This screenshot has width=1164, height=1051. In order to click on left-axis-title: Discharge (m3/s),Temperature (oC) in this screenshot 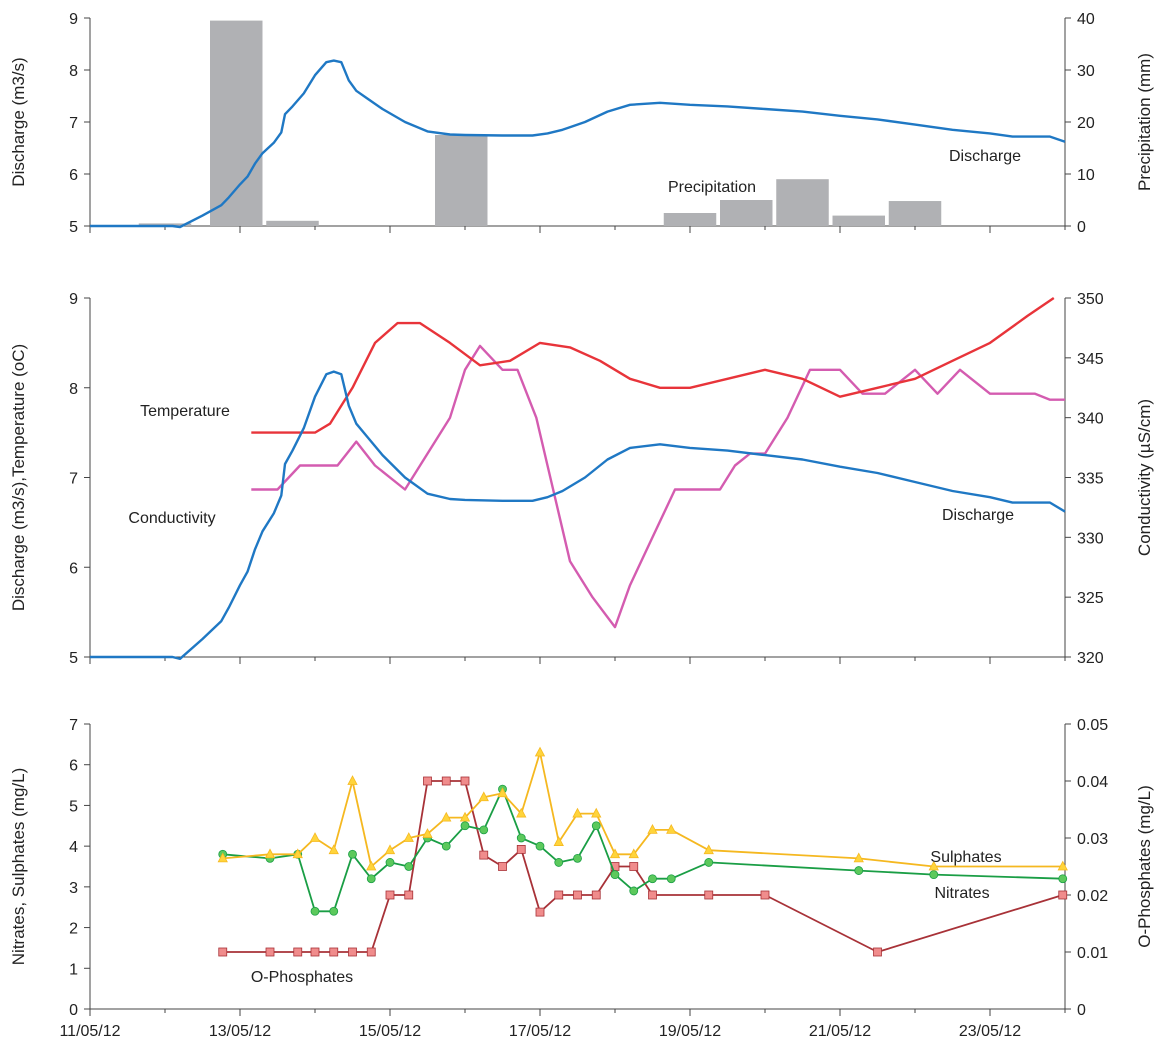, I will do `click(18, 477)`.